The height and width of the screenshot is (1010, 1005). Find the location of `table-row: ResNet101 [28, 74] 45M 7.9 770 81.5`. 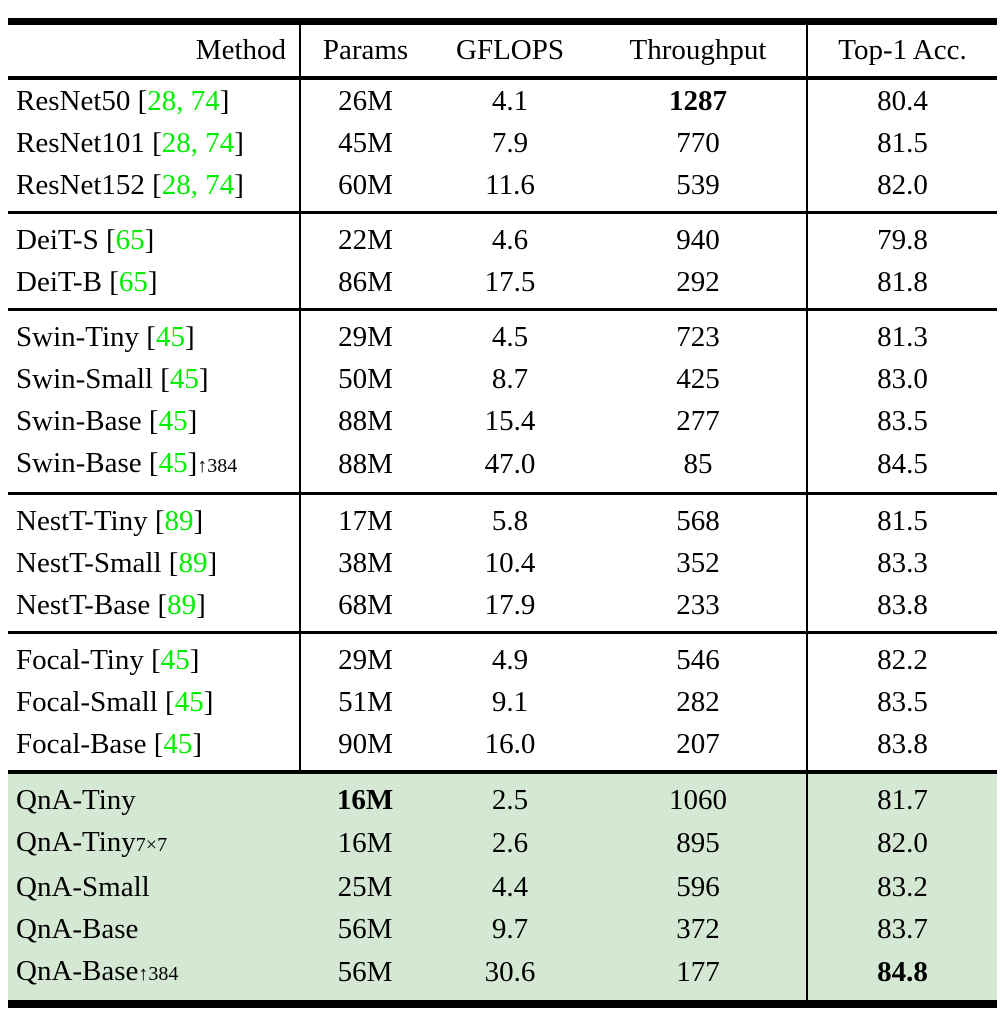

table-row: ResNet101 [28, 74] 45M 7.9 770 81.5 is located at coordinates (502, 142).